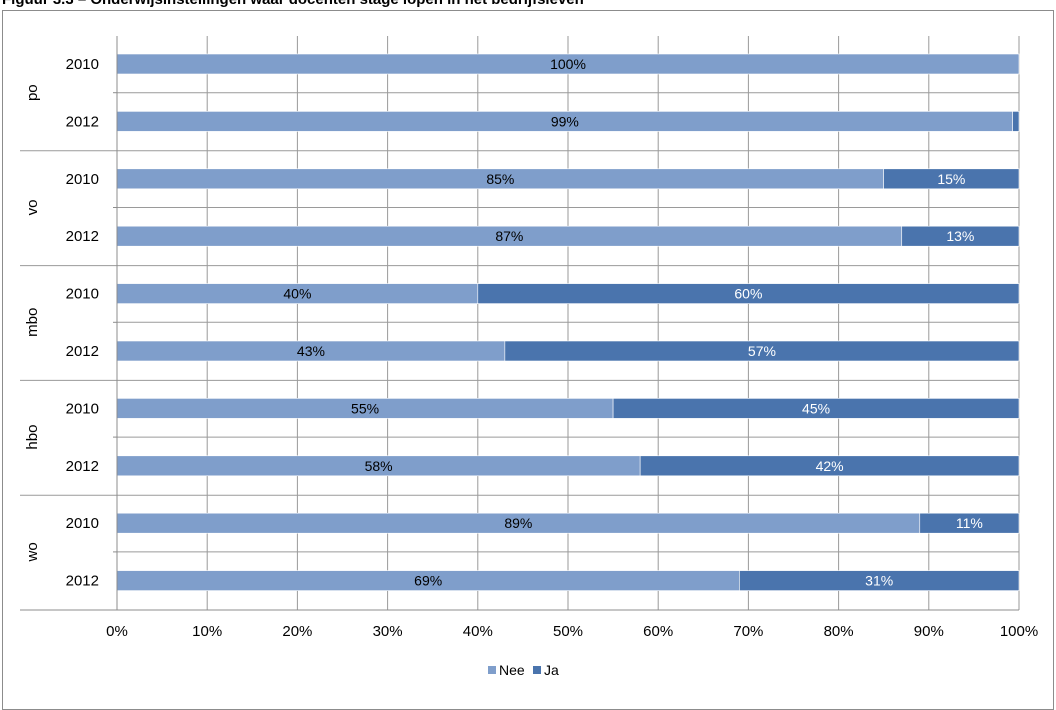 The height and width of the screenshot is (710, 1056). What do you see at coordinates (311, 351) in the screenshot?
I see `data-label: 43%` at bounding box center [311, 351].